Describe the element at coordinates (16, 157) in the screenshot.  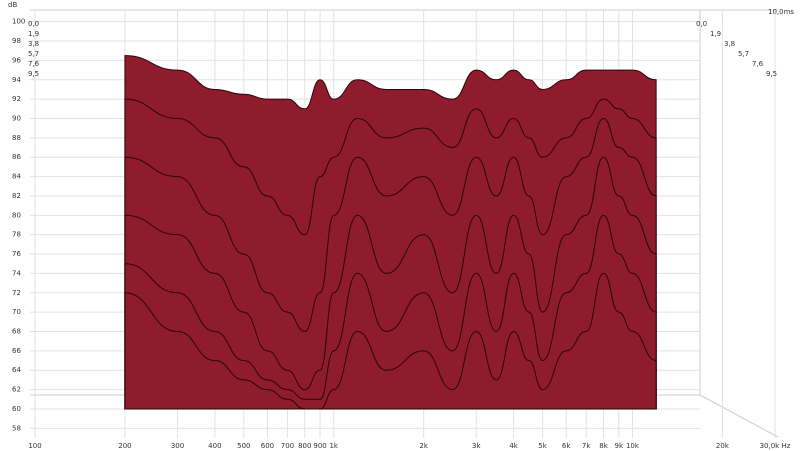
I see `y-tick-label: 86` at that location.